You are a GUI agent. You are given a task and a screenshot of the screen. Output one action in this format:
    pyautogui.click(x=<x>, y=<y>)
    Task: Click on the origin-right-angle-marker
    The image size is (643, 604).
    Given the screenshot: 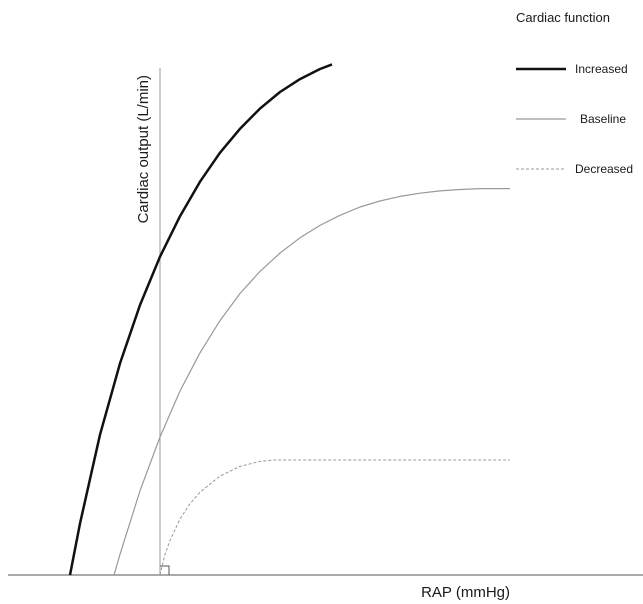 What is the action you would take?
    pyautogui.click(x=165, y=570)
    